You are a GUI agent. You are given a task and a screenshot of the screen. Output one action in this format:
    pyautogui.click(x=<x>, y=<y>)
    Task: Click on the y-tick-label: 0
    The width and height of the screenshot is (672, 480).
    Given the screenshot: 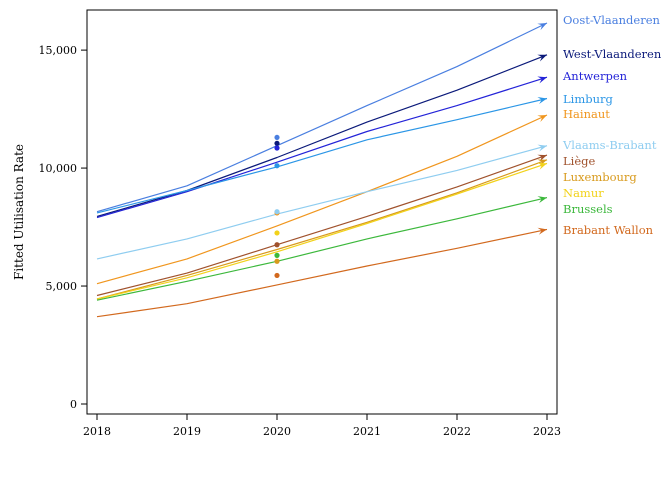 What is the action you would take?
    pyautogui.click(x=73, y=404)
    